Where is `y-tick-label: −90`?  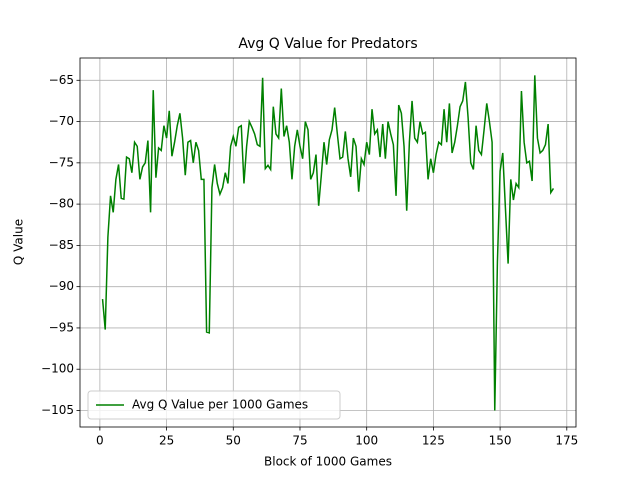 y-tick-label: −90 is located at coordinates (61, 286).